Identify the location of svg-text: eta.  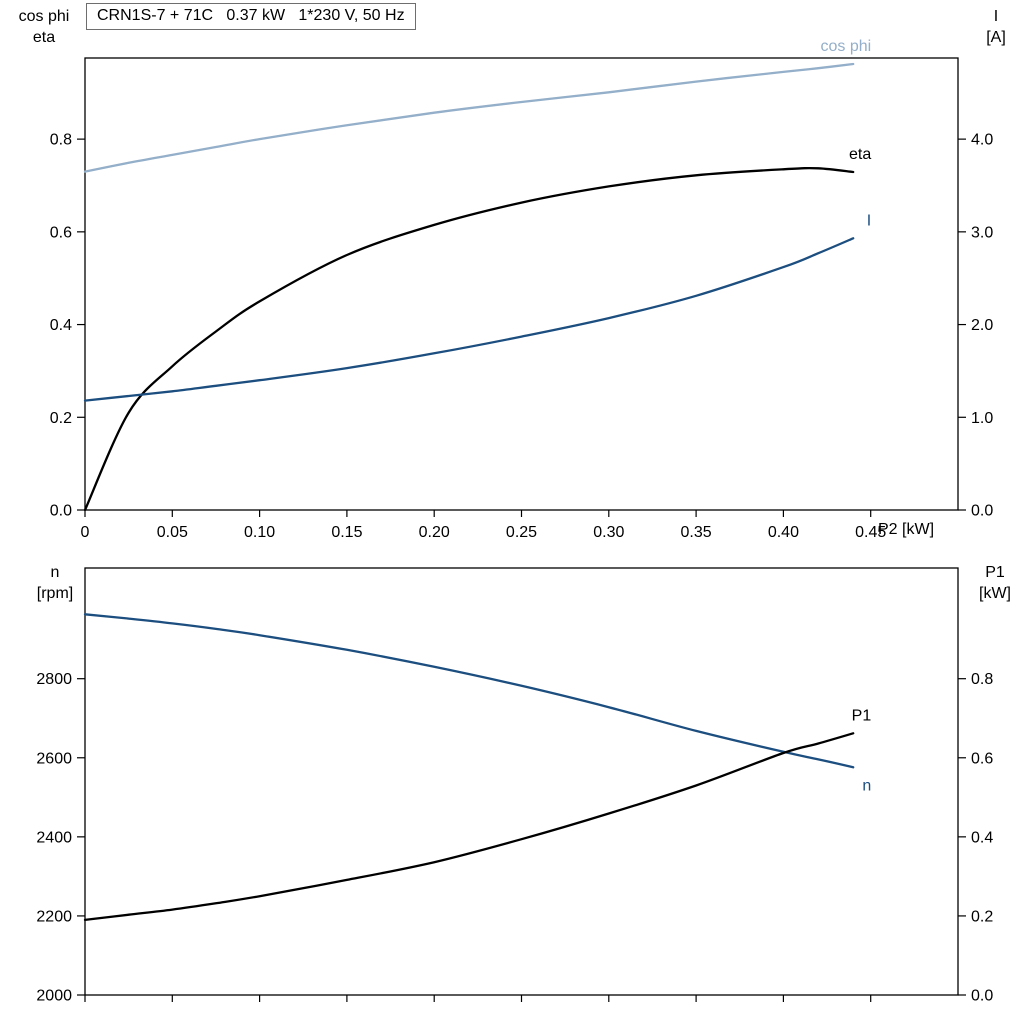
(860, 154).